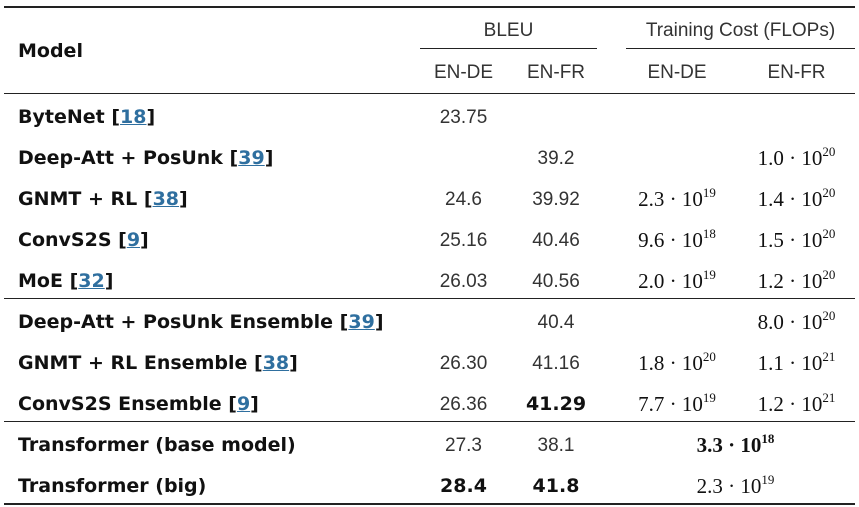 The height and width of the screenshot is (507, 859). Describe the element at coordinates (65, 240) in the screenshot. I see `model-label: ConvS2S` at that location.